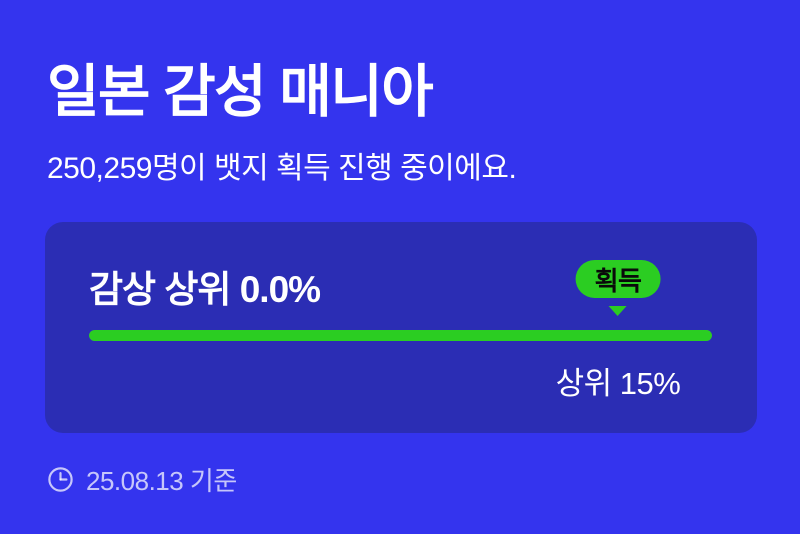 This screenshot has width=800, height=534. What do you see at coordinates (618, 311) in the screenshot?
I see `arrow-down-icon` at bounding box center [618, 311].